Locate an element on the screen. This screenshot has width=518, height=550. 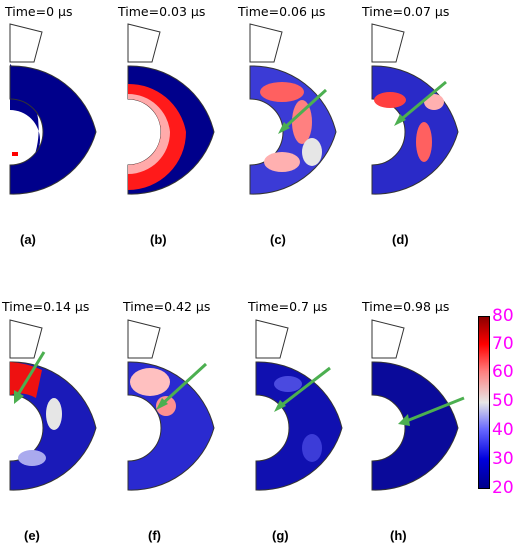
half-ring-plot-c is located at coordinates (293, 109).